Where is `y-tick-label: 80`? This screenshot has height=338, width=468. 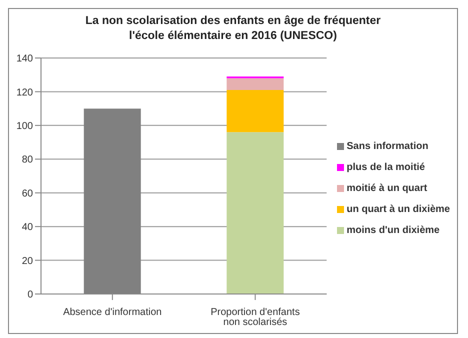 y-tick-label: 80 is located at coordinates (28, 160).